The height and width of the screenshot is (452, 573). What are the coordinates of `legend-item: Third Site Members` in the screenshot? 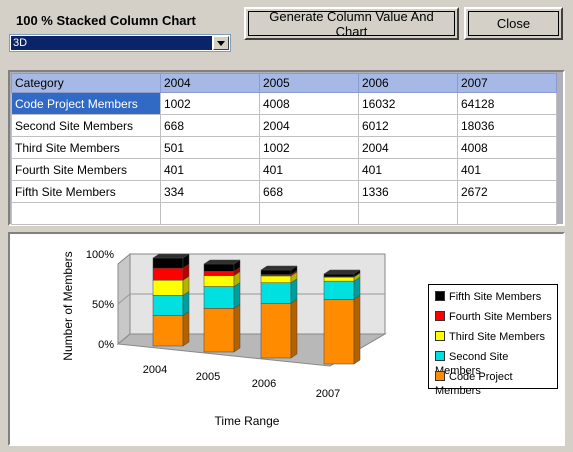 It's located at (490, 337).